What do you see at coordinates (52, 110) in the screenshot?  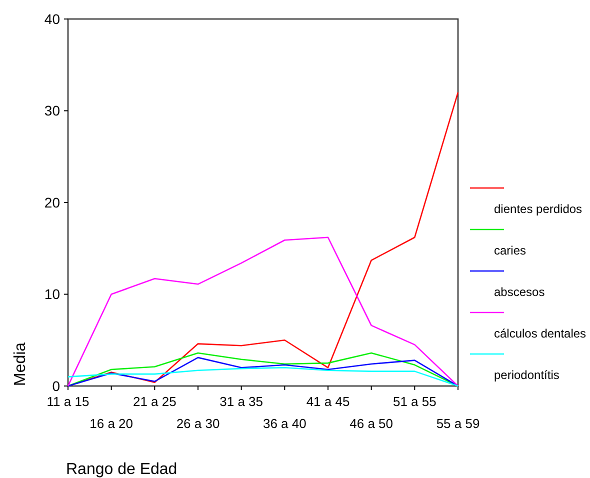 I see `y-tick-label: 30` at bounding box center [52, 110].